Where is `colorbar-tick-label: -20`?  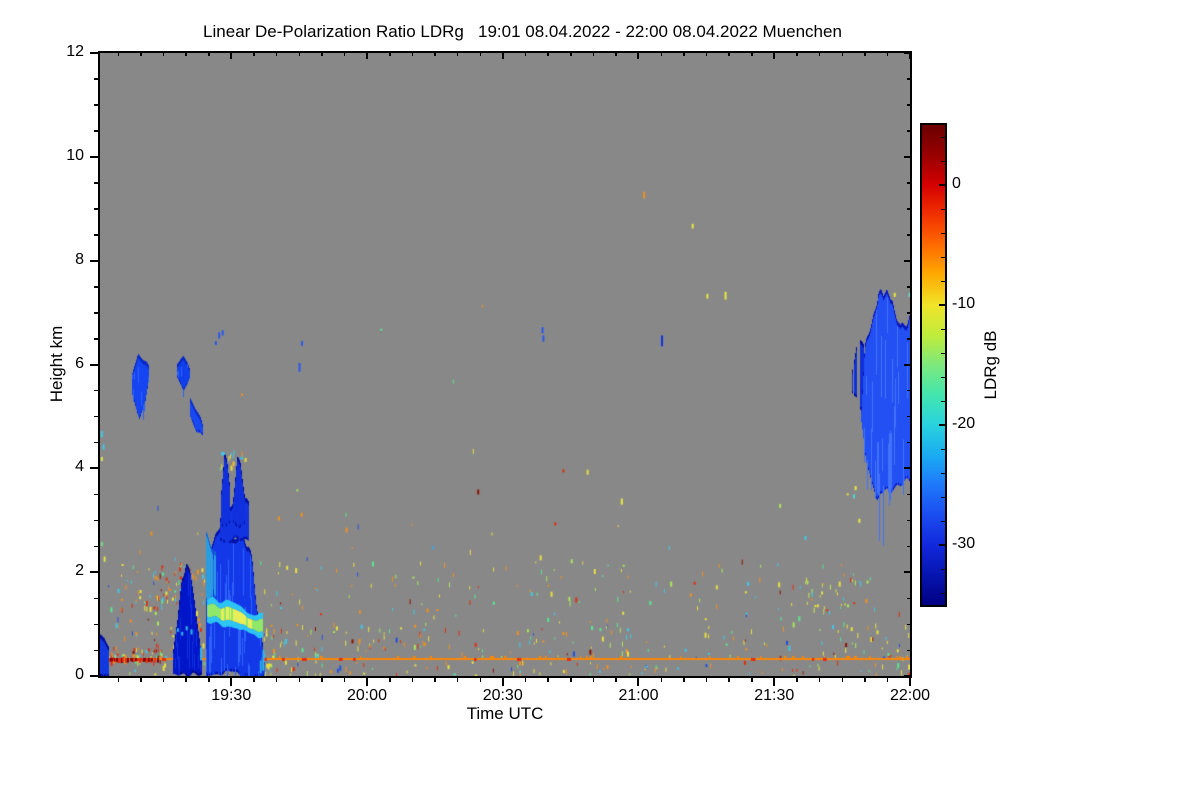
colorbar-tick-label: -20 is located at coordinates (964, 423).